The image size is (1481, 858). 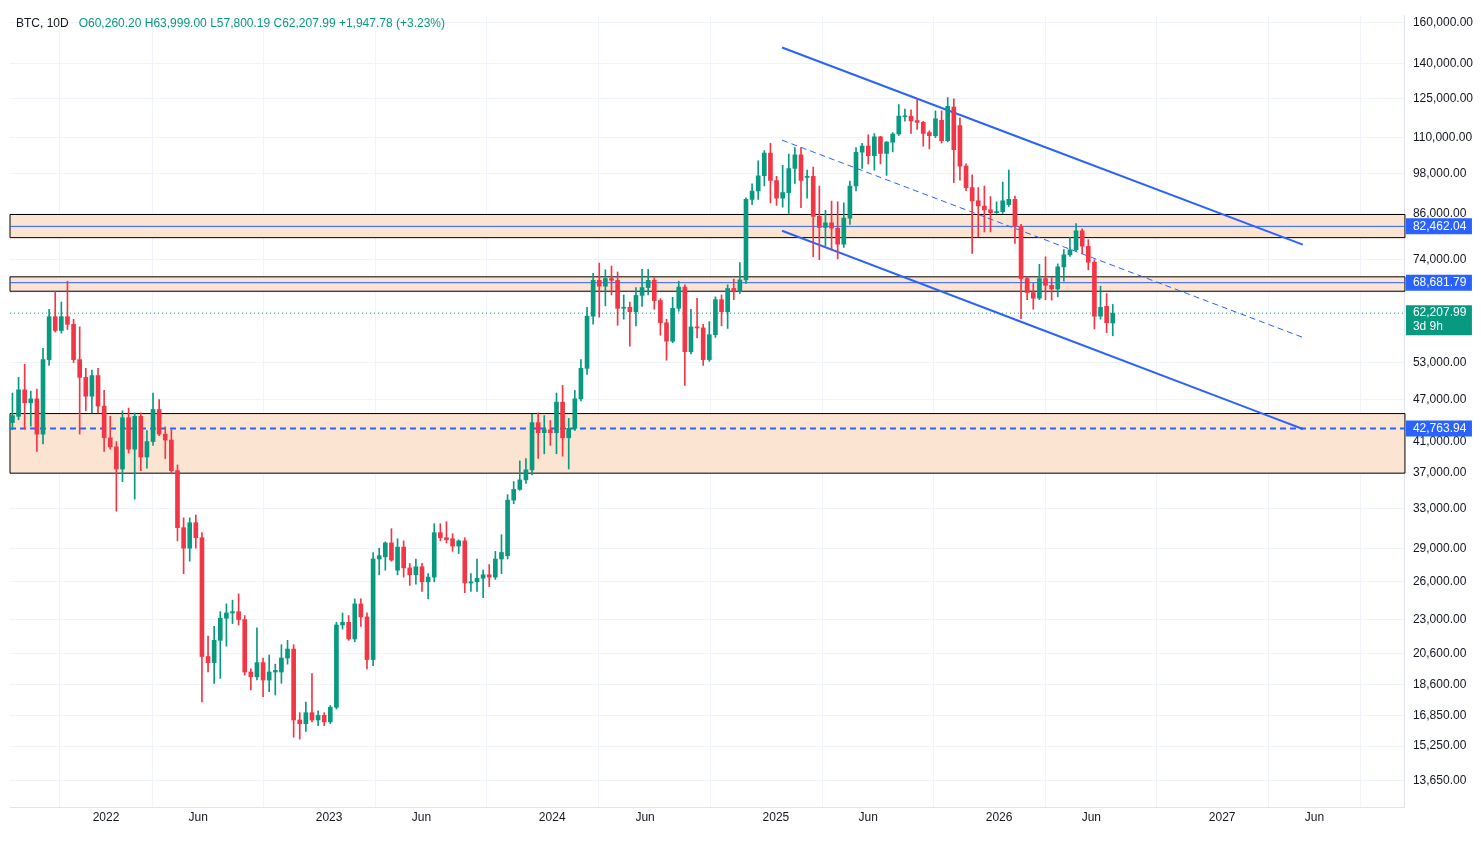 What do you see at coordinates (1439, 714) in the screenshot?
I see `y-tick-label: 16,850.00` at bounding box center [1439, 714].